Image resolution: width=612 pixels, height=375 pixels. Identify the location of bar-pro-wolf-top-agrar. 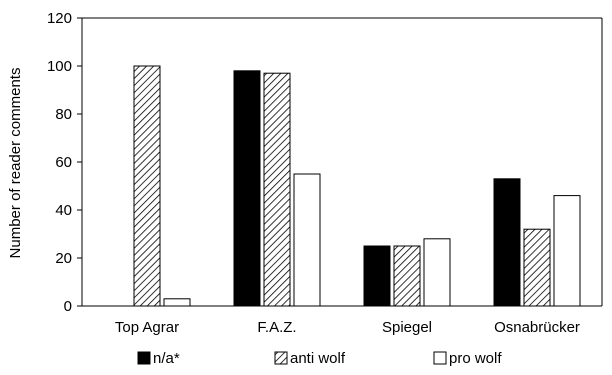
(177, 302).